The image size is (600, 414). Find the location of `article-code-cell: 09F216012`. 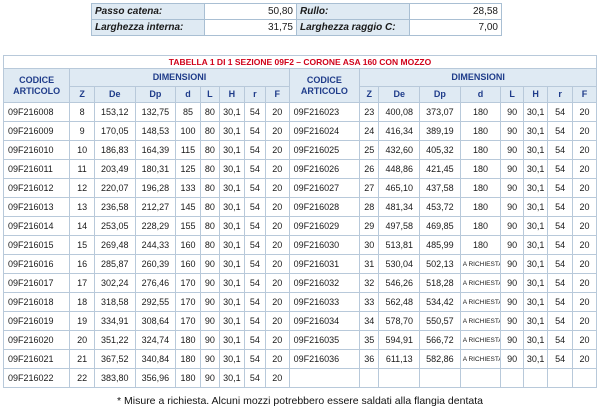

article-code-cell: 09F216012 is located at coordinates (36, 188).